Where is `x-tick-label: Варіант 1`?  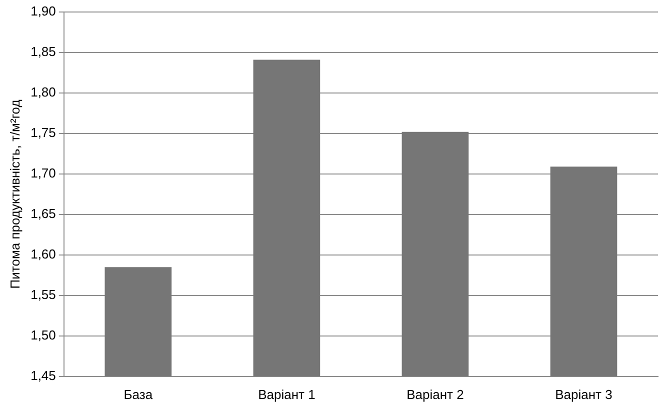
x-tick-label: Варіант 1 is located at coordinates (287, 394).